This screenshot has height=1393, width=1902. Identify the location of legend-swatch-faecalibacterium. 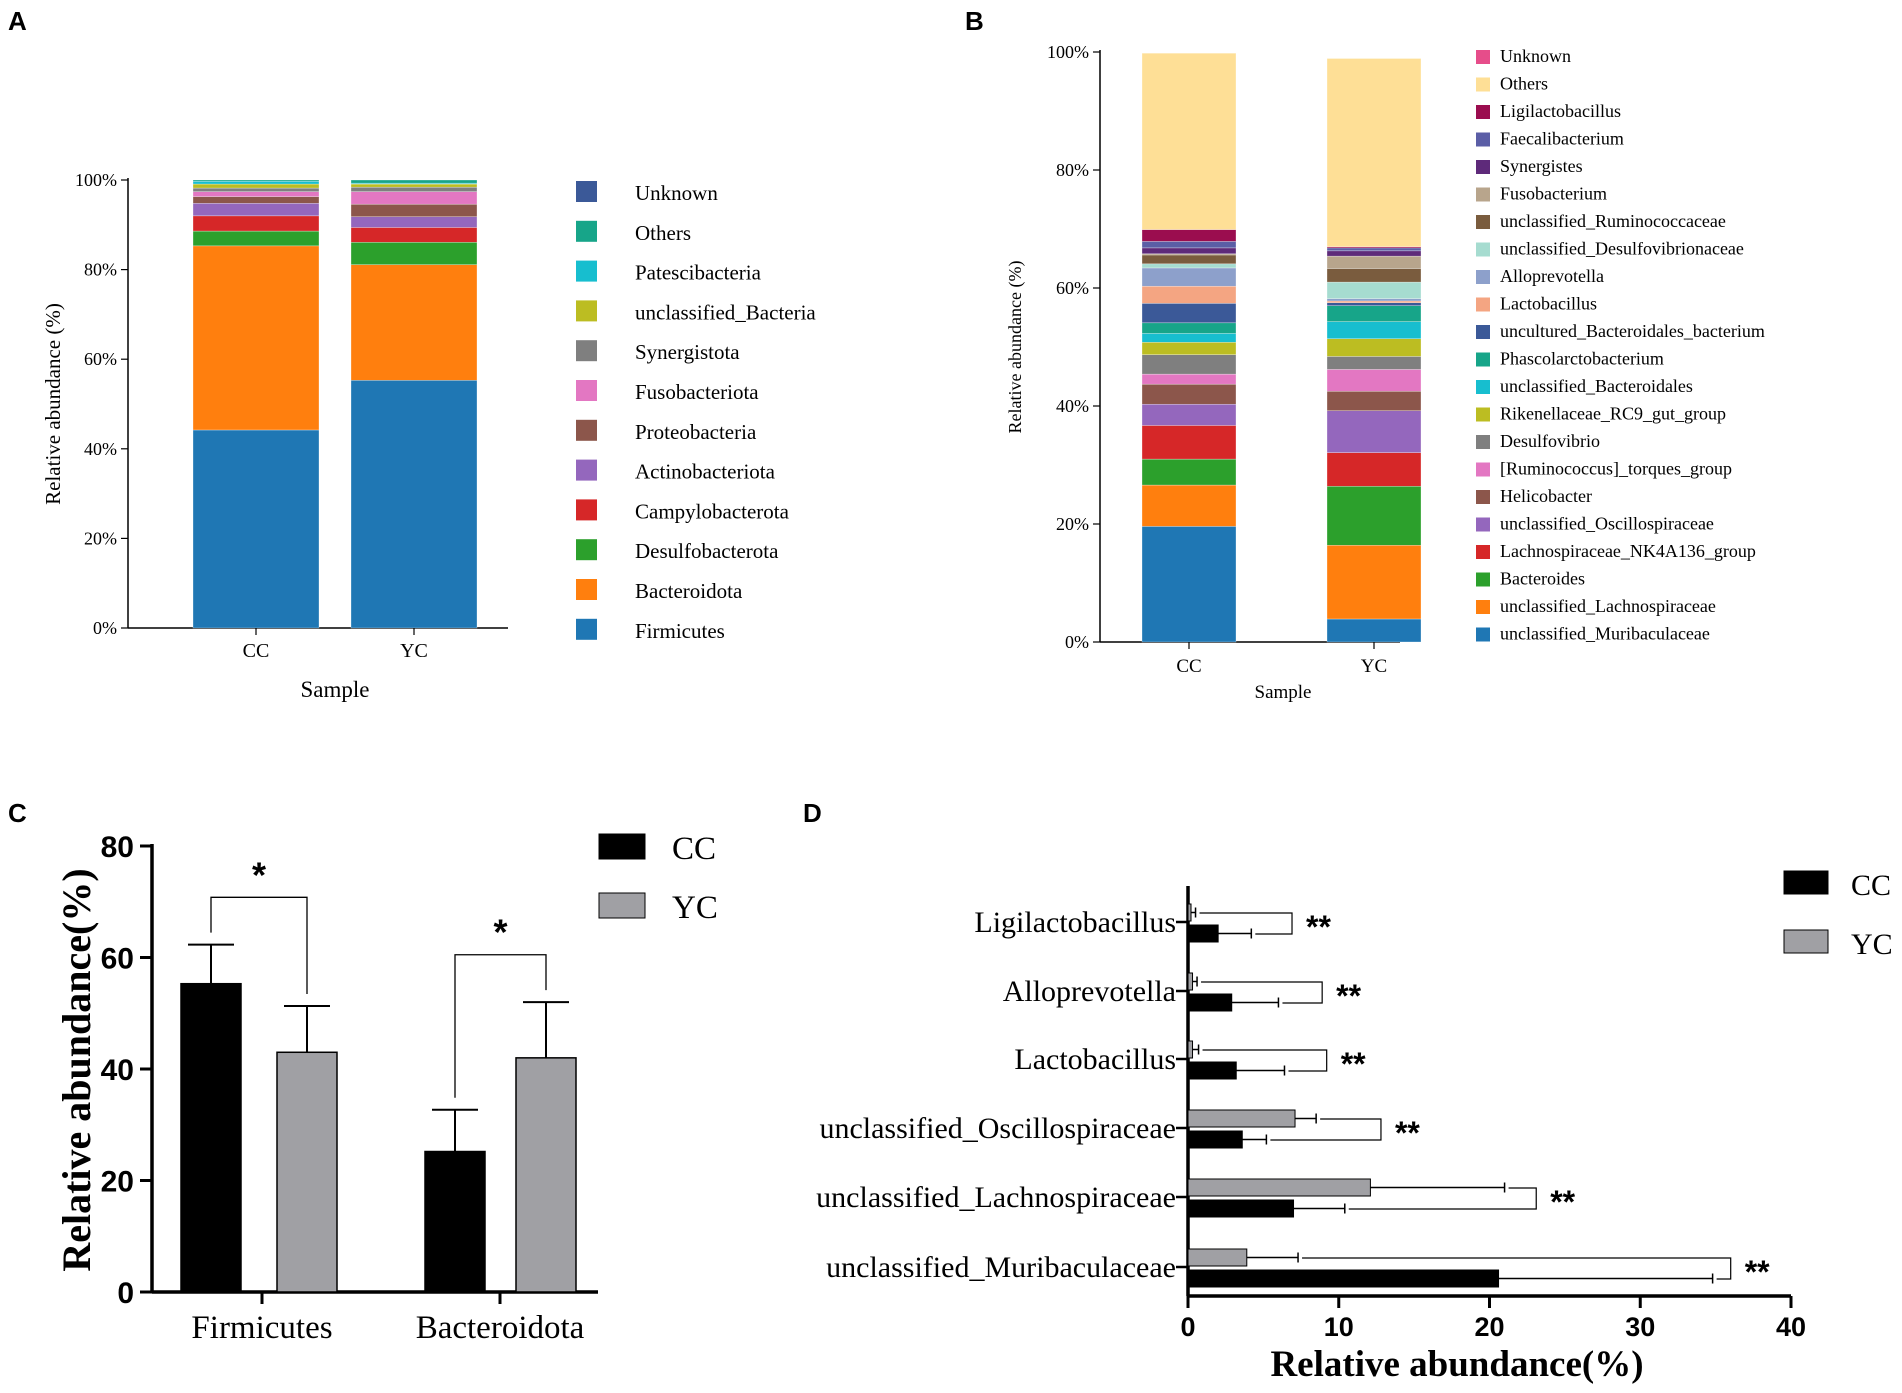
(1483, 139).